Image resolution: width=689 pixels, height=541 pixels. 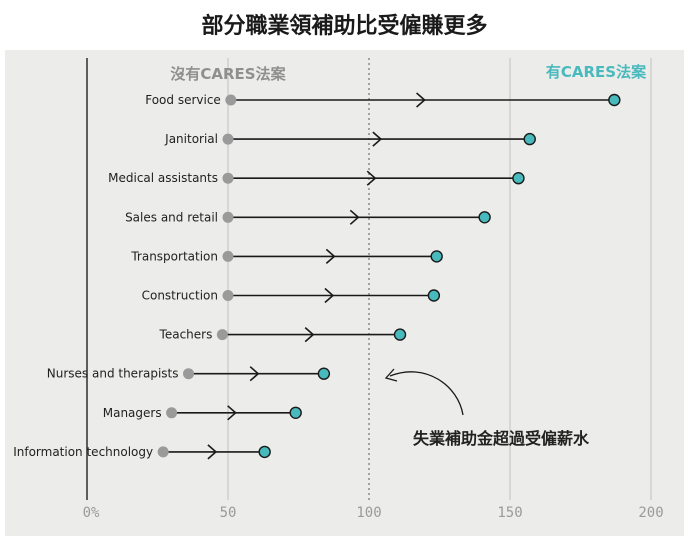 I want to click on x-axis-ticks: 0% 50 100 150 200, so click(x=373, y=513).